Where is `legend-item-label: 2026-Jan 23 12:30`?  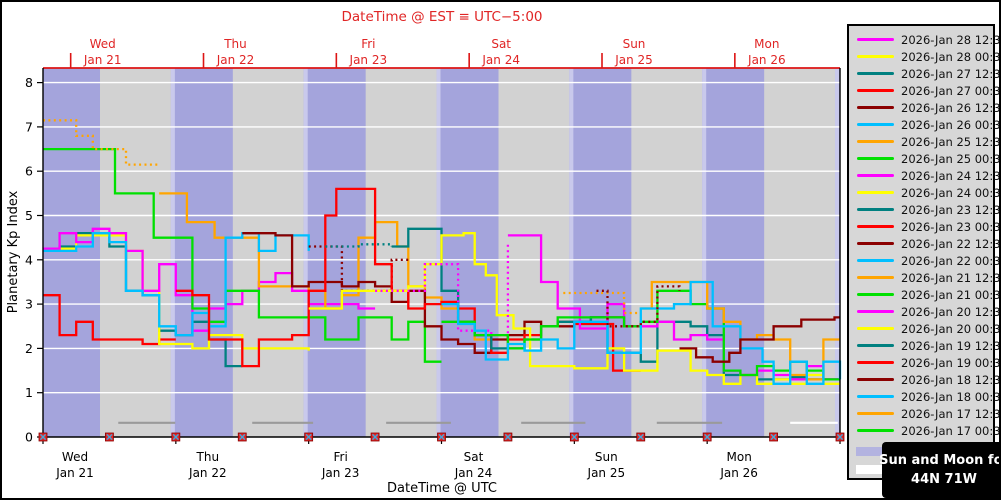 legend-item-label: 2026-Jan 23 12:30 is located at coordinates (951, 209).